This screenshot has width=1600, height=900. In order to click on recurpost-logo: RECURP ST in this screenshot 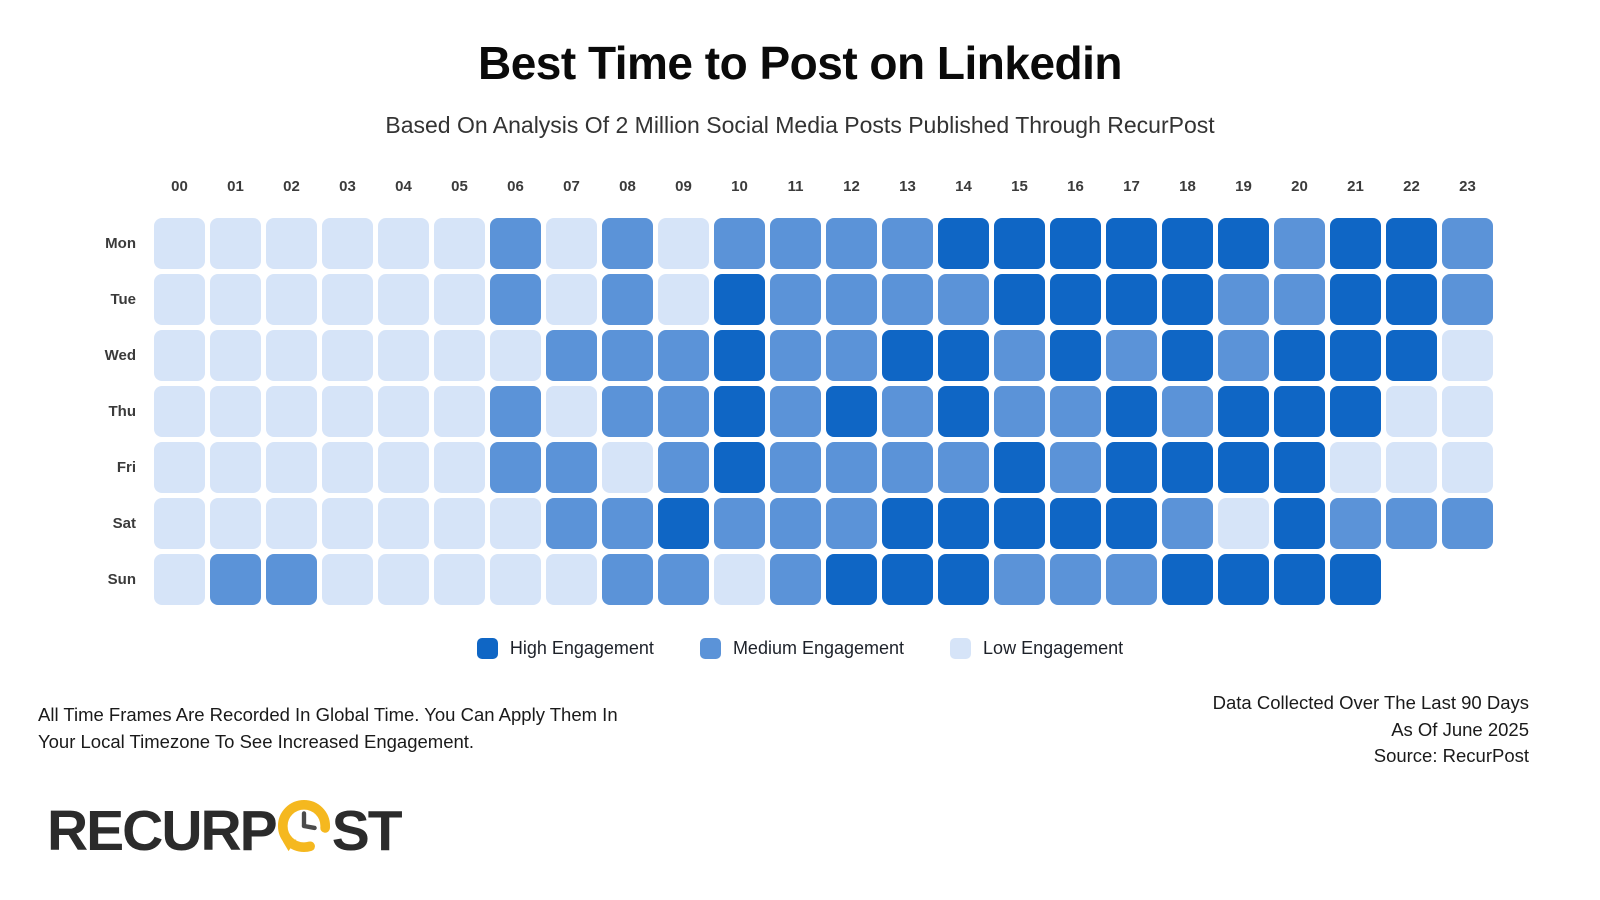, I will do `click(225, 832)`.